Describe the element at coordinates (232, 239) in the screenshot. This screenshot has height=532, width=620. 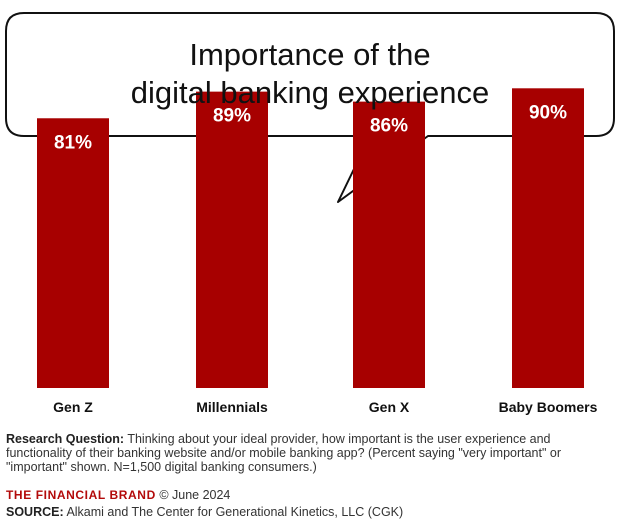
I see `bar-millennials` at that location.